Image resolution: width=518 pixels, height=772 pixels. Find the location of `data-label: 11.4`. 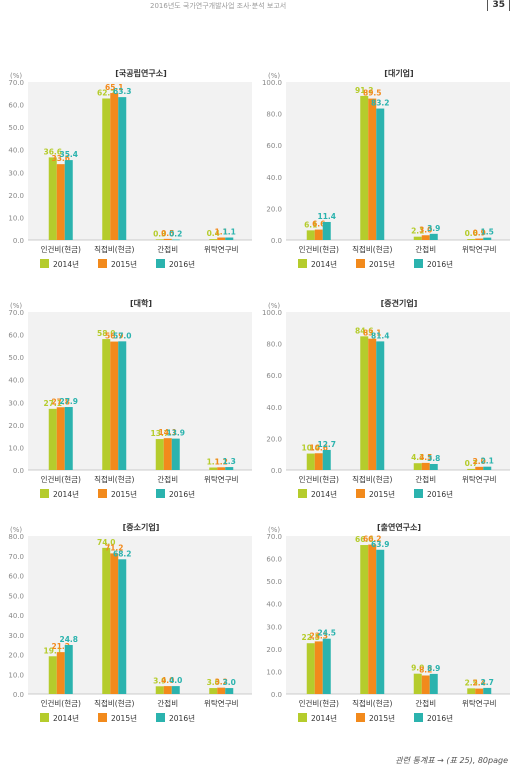

data-label: 11.4 is located at coordinates (326, 216).